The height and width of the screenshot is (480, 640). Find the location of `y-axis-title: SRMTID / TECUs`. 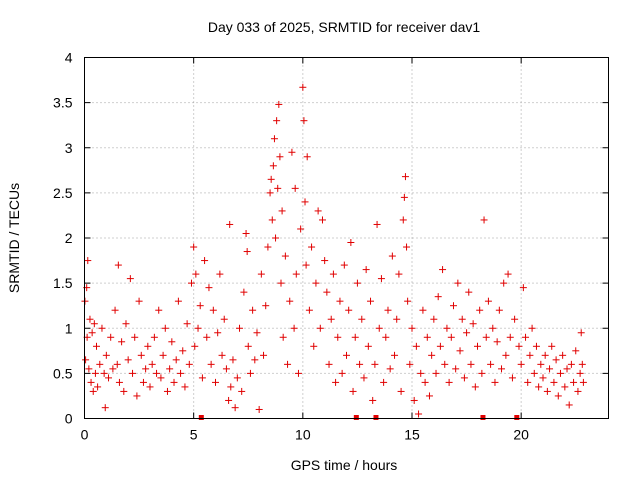

y-axis-title: SRMTID / TECUs is located at coordinates (14, 238).